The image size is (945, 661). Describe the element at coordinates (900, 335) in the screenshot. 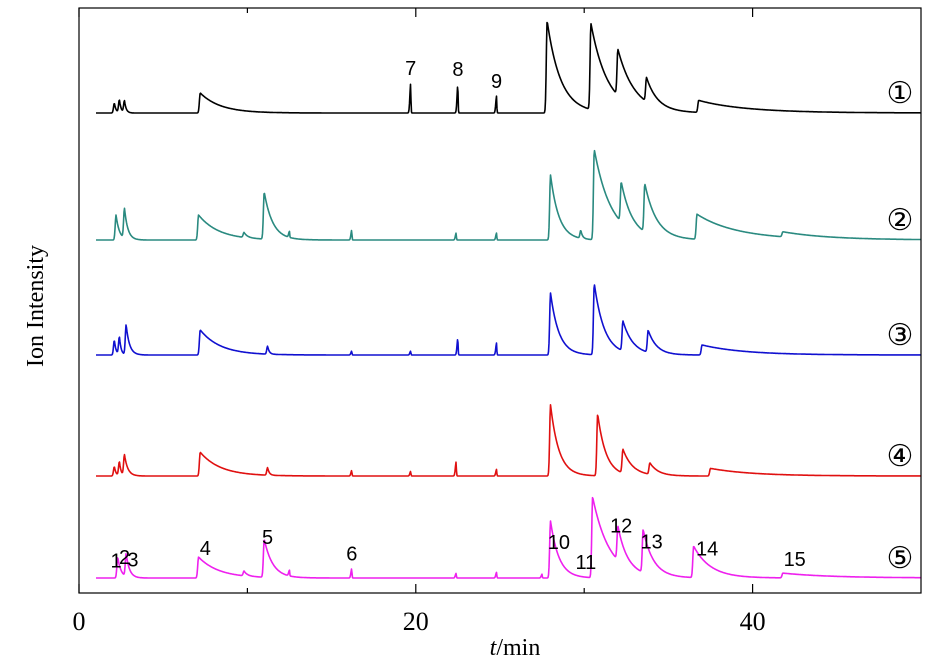

I see `trace-label-3: ③` at that location.